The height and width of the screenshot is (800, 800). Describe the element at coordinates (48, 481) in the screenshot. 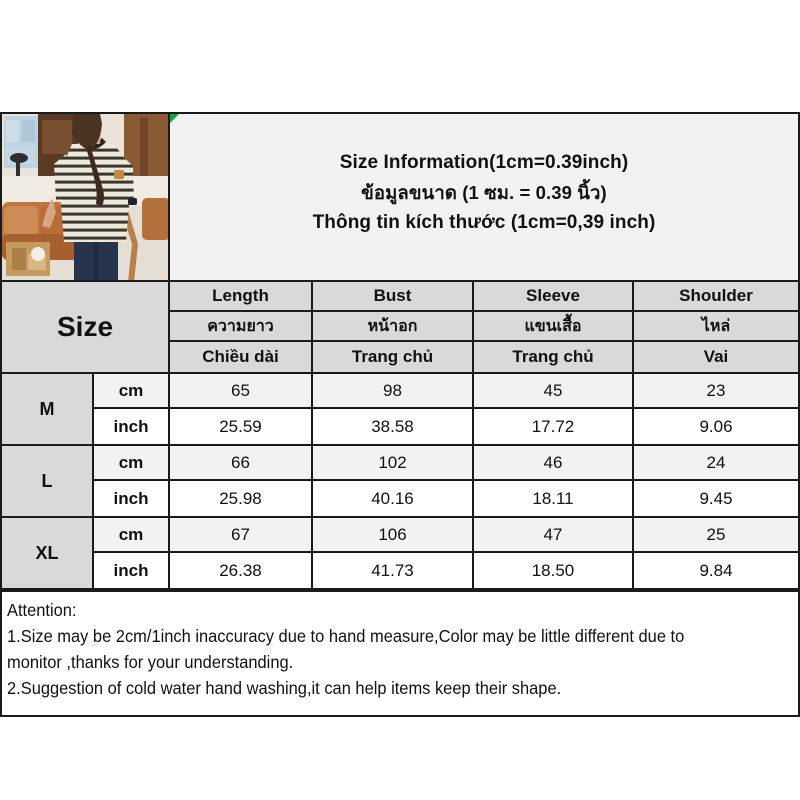

I see `size-label-l: L` at that location.